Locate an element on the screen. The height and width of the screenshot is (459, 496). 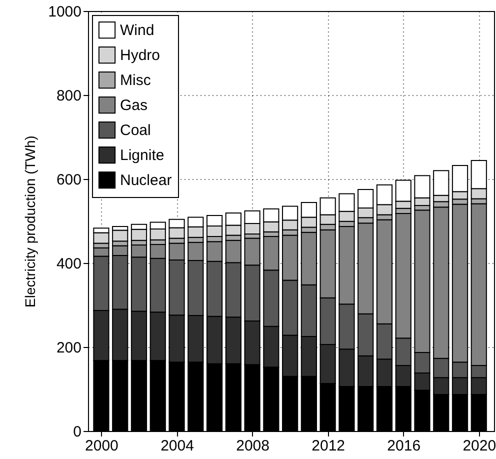
x-tick-label: 2020 is located at coordinates (479, 446).